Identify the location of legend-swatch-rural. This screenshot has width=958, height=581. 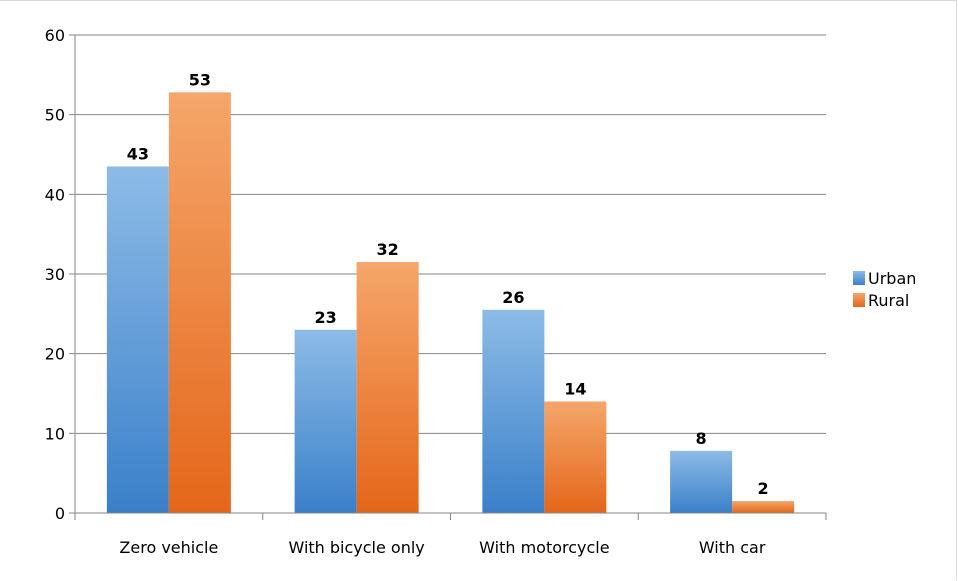
(859, 300).